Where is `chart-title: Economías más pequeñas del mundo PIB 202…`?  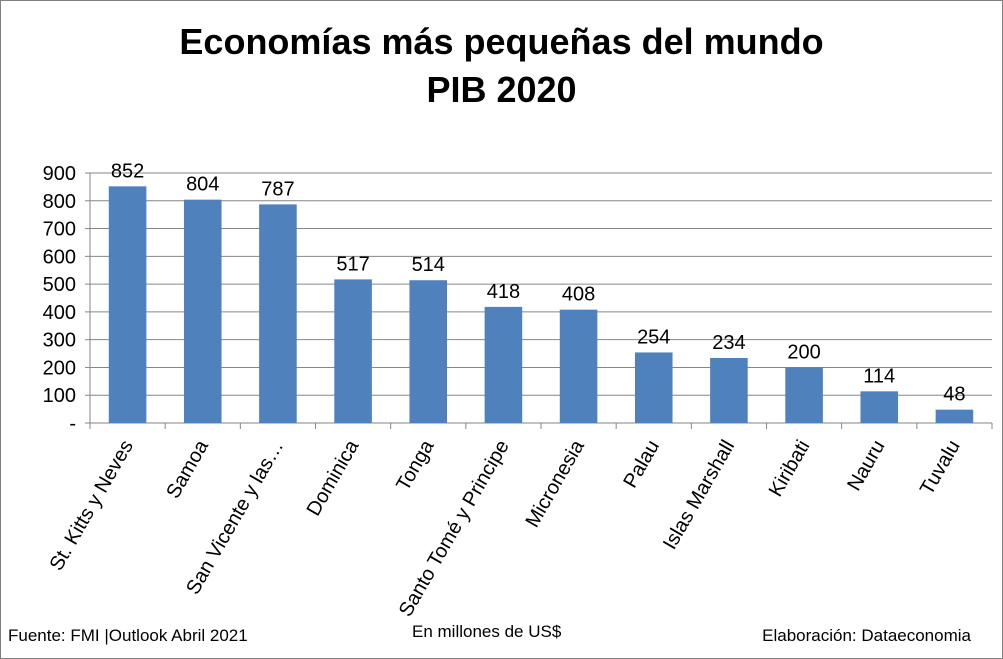
chart-title: Economías más pequeñas del mundo PIB 202… is located at coordinates (501, 66).